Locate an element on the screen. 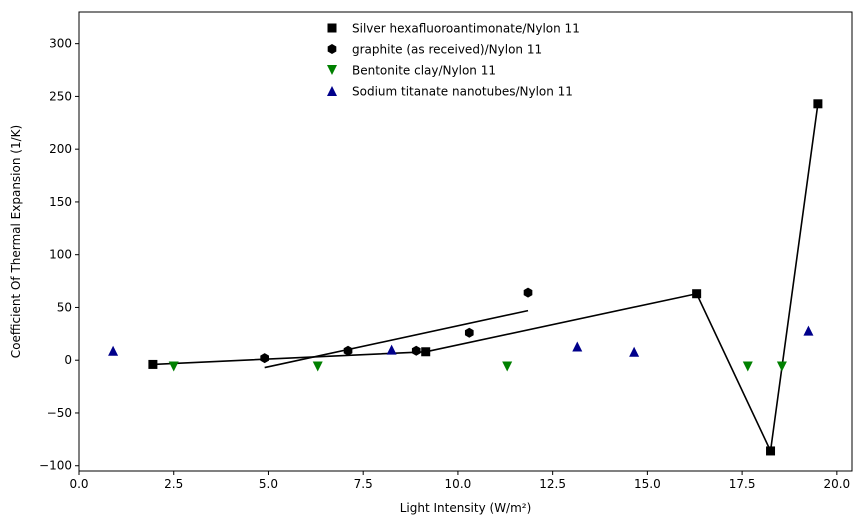  y-tick-label: 50 is located at coordinates (64, 307).